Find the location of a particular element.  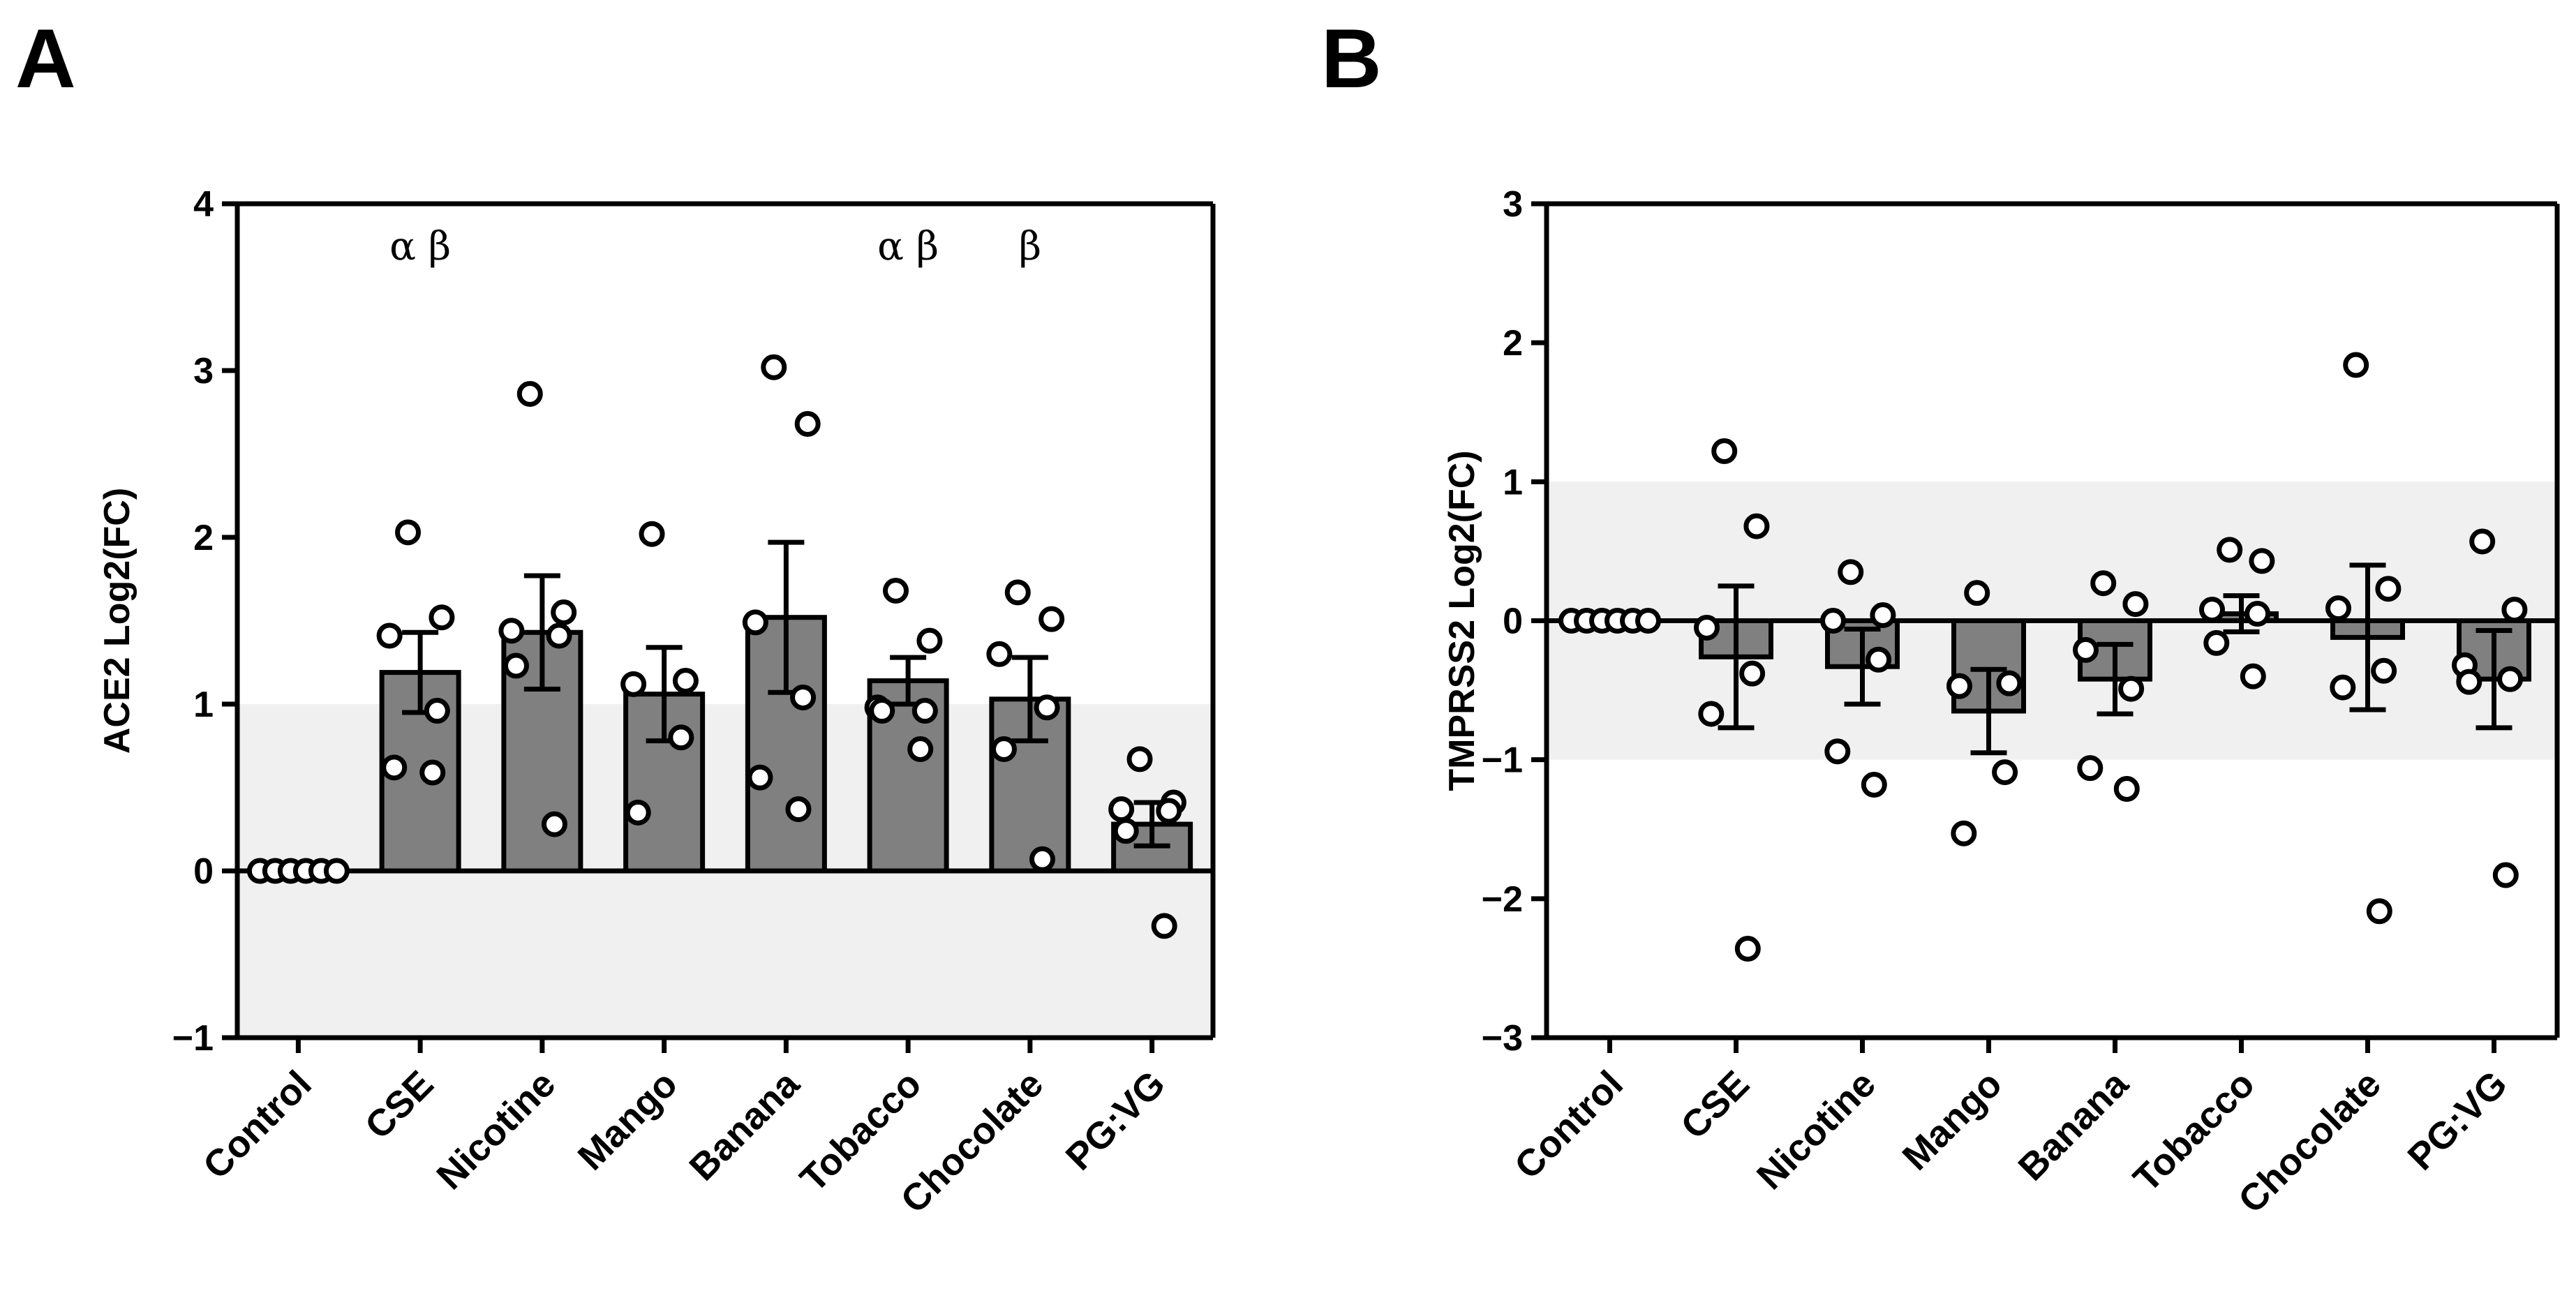

y-axis-label: ACE2 Log2(FC) is located at coordinates (117, 621).